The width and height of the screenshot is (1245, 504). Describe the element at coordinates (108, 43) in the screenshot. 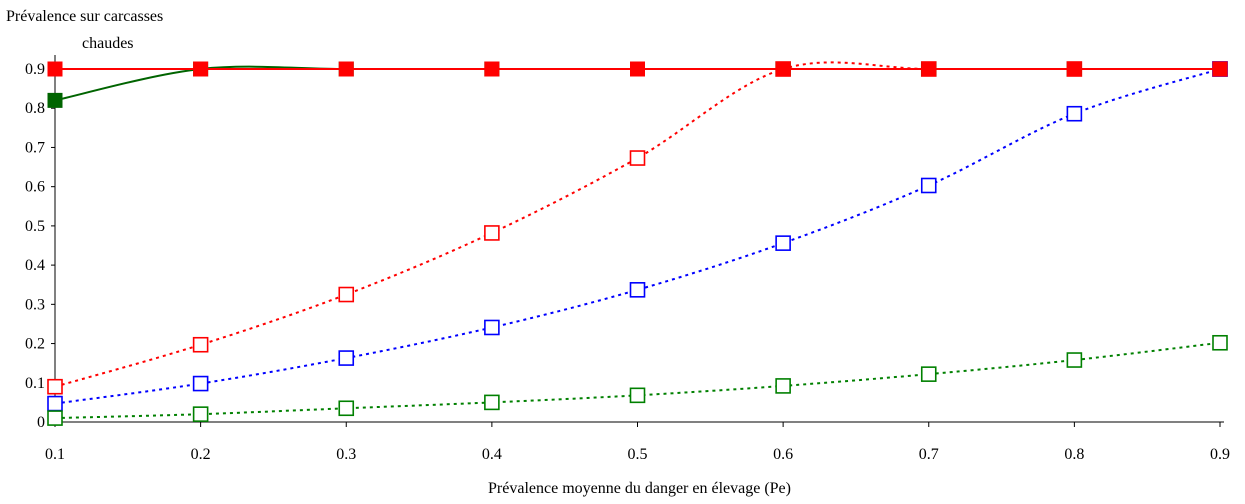

I see `y-axis-label-line-2: chaudes` at that location.